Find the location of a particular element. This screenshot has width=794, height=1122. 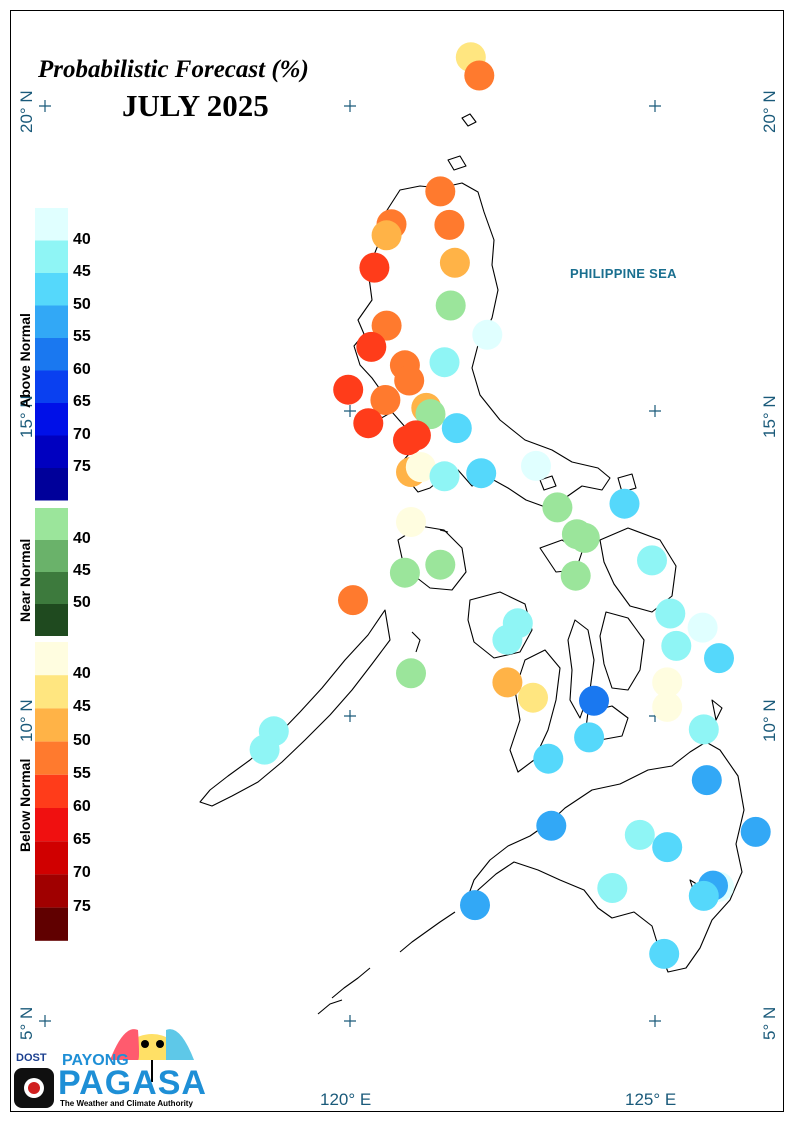

logo-pagasa-text: PAGASA is located at coordinates (132, 1083).